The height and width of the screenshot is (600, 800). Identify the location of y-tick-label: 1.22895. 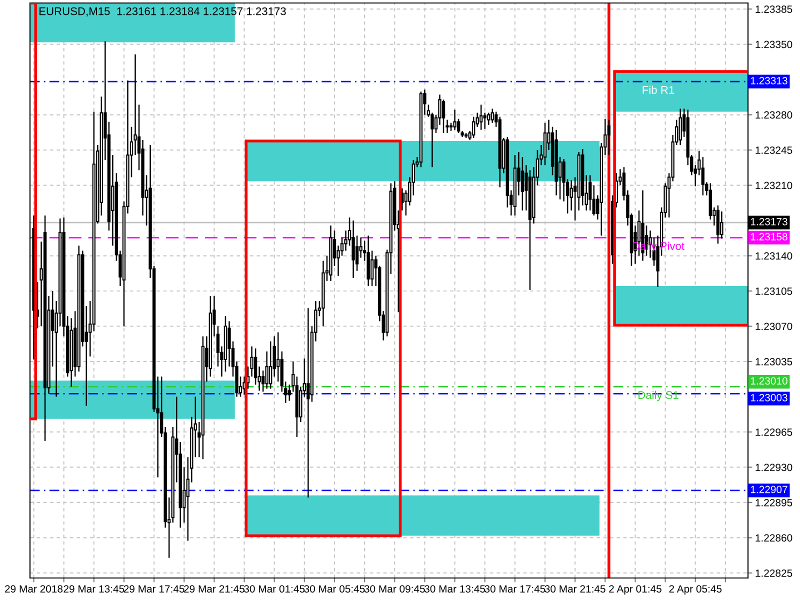
(774, 502).